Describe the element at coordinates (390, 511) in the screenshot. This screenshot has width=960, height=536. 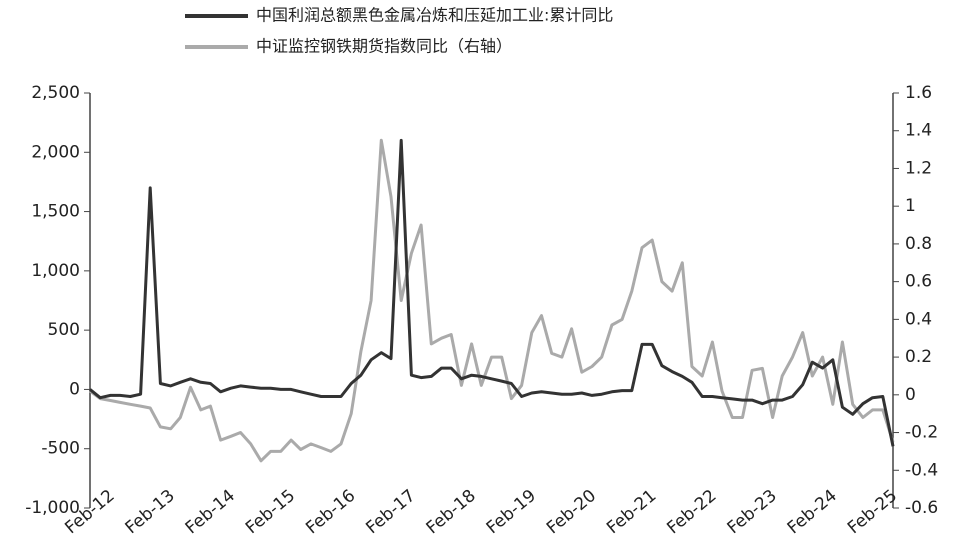
I see `x-tick-label: Feb-17` at that location.